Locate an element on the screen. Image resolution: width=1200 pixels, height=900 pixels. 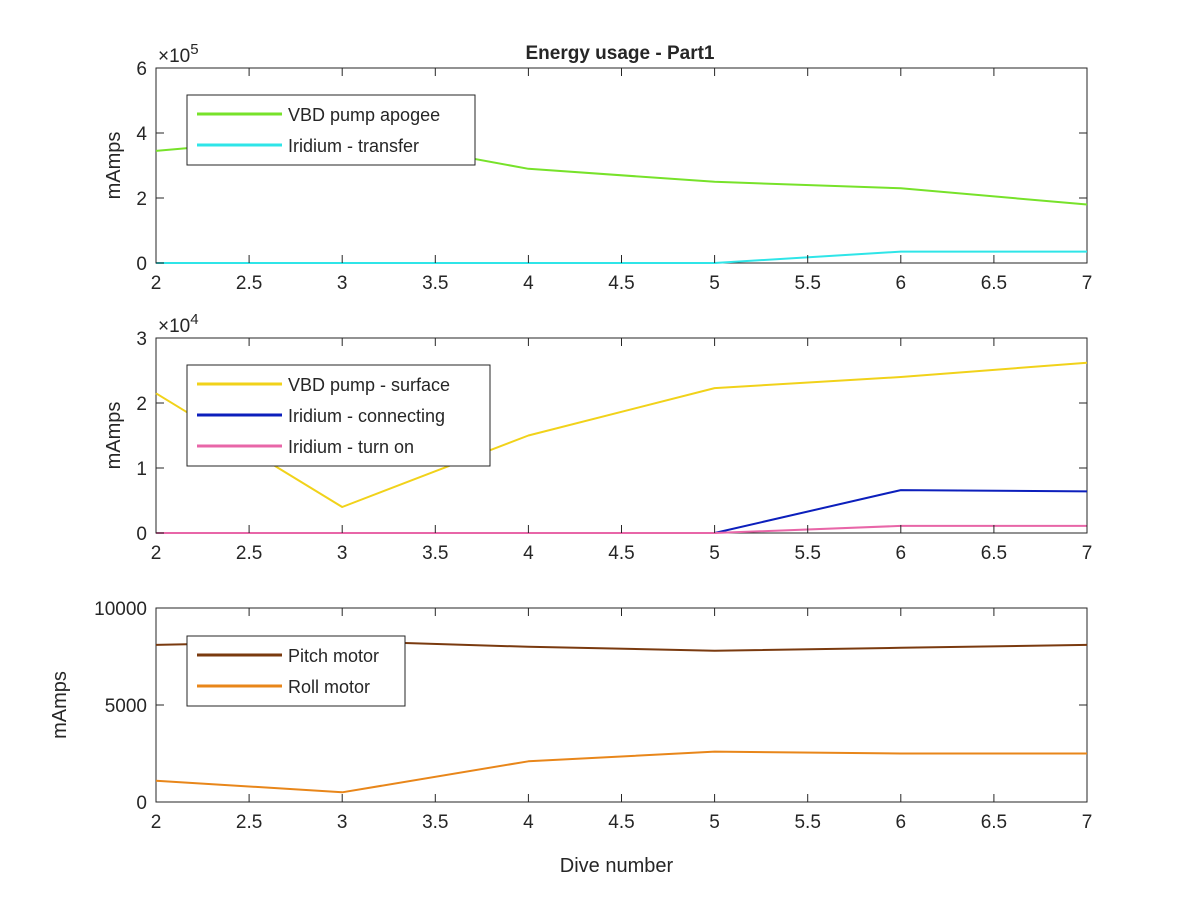
y-tick-label: 10000 is located at coordinates (120, 609).